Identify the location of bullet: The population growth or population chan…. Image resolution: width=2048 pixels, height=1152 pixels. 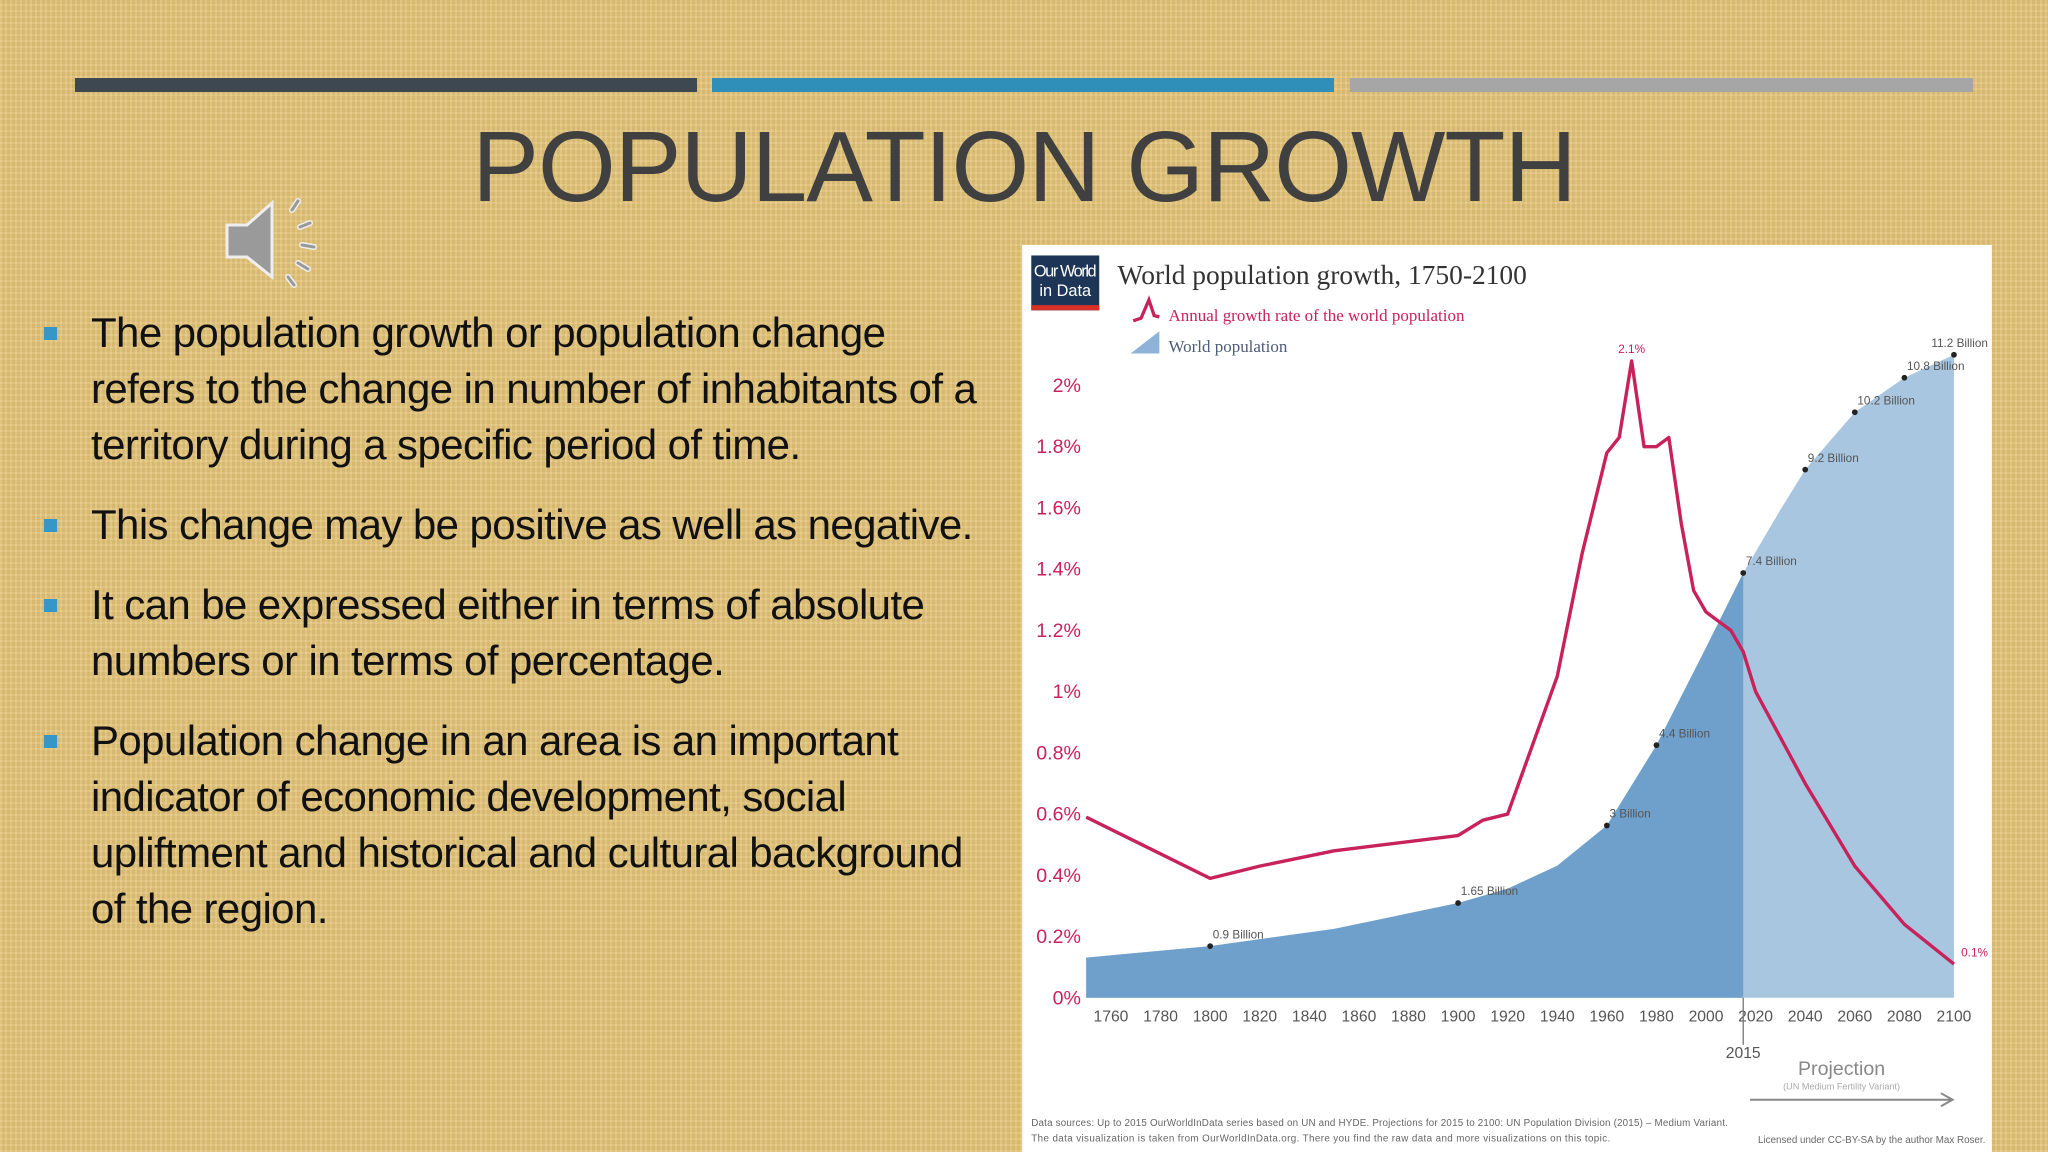
(515, 389).